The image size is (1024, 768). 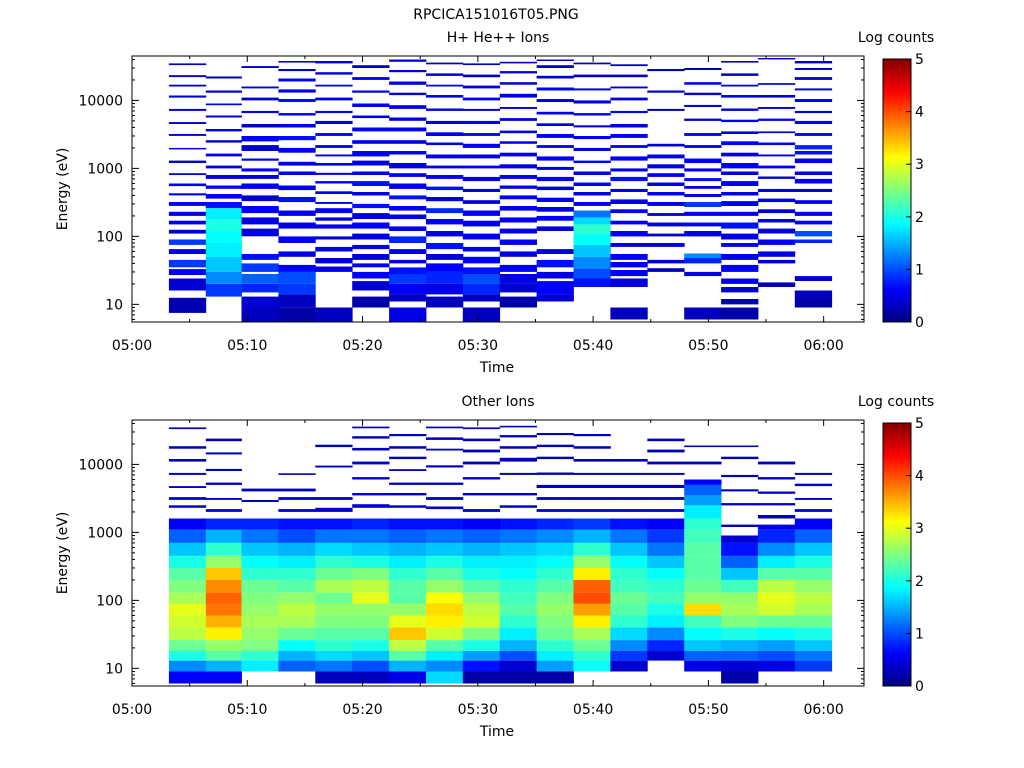 What do you see at coordinates (496, 368) in the screenshot?
I see `x-axis-label: Time` at bounding box center [496, 368].